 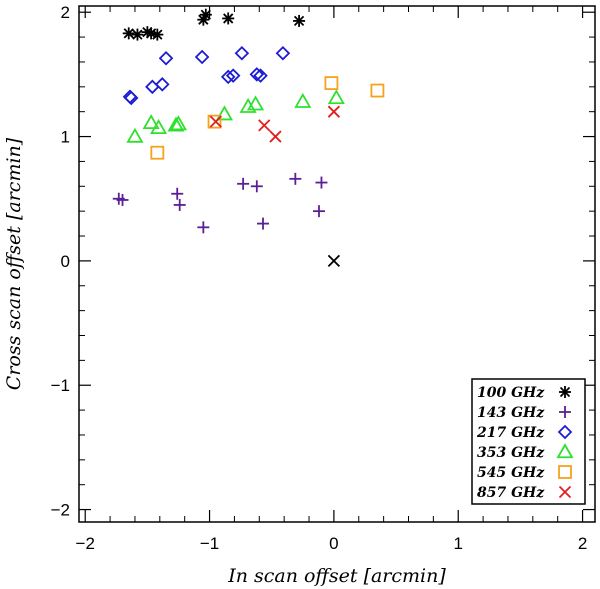 What do you see at coordinates (582, 543) in the screenshot?
I see `x-tick-label: 2` at bounding box center [582, 543].